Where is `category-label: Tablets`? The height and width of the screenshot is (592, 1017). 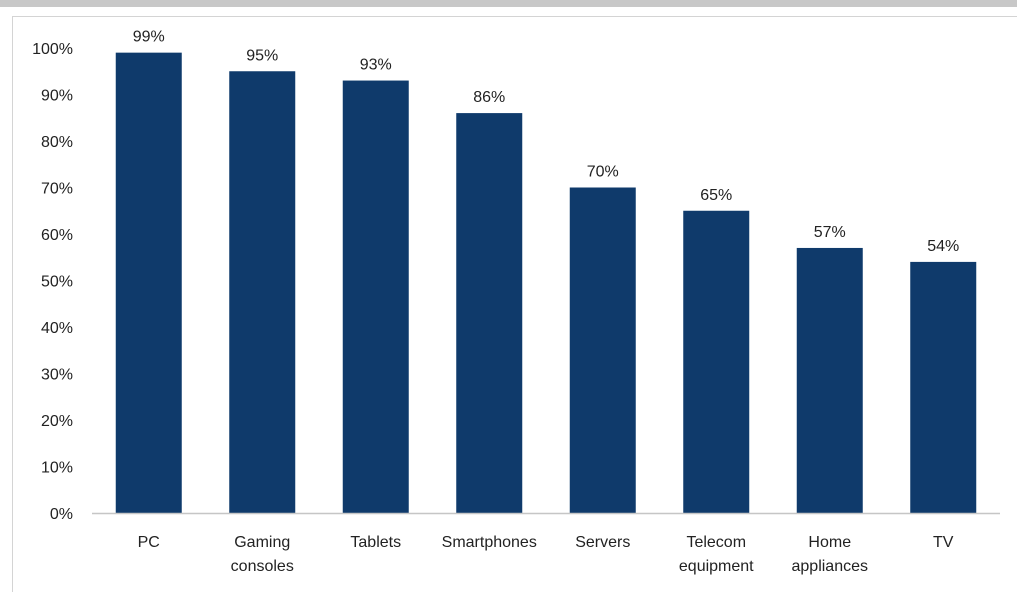 category-label: Tablets is located at coordinates (375, 542).